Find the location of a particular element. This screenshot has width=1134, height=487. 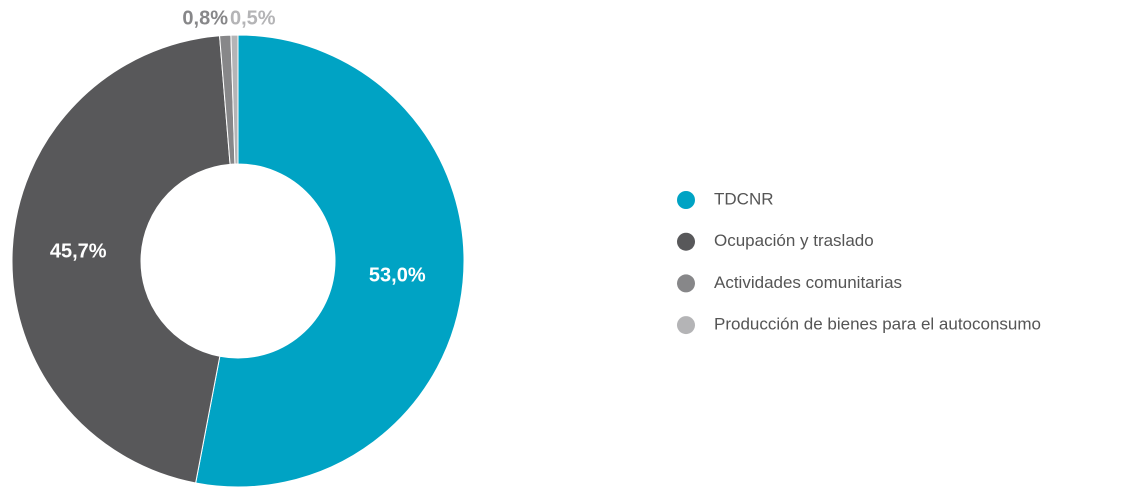

legend-label: TDCNR is located at coordinates (744, 198).